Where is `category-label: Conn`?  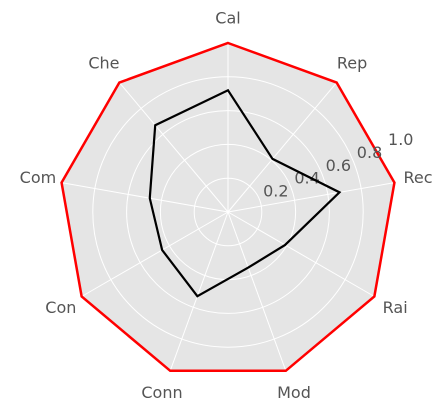
category-label: Conn is located at coordinates (161, 392).